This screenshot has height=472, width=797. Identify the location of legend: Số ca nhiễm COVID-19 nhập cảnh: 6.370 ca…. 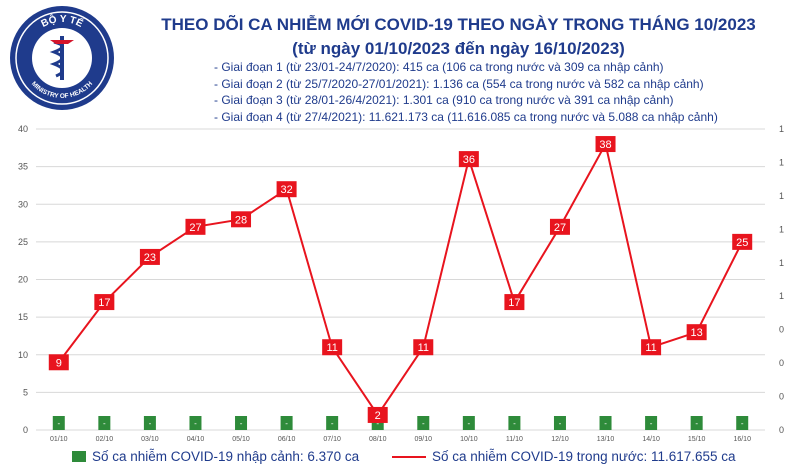
(398, 460).